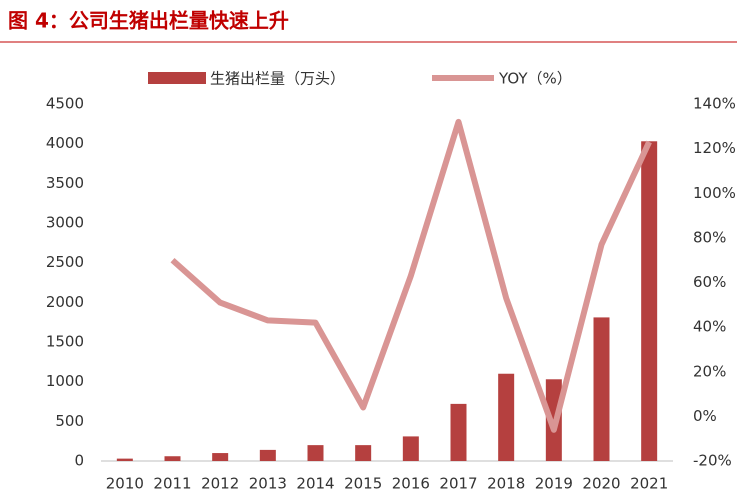  I want to click on x-tick-label: 2013, so click(268, 484).